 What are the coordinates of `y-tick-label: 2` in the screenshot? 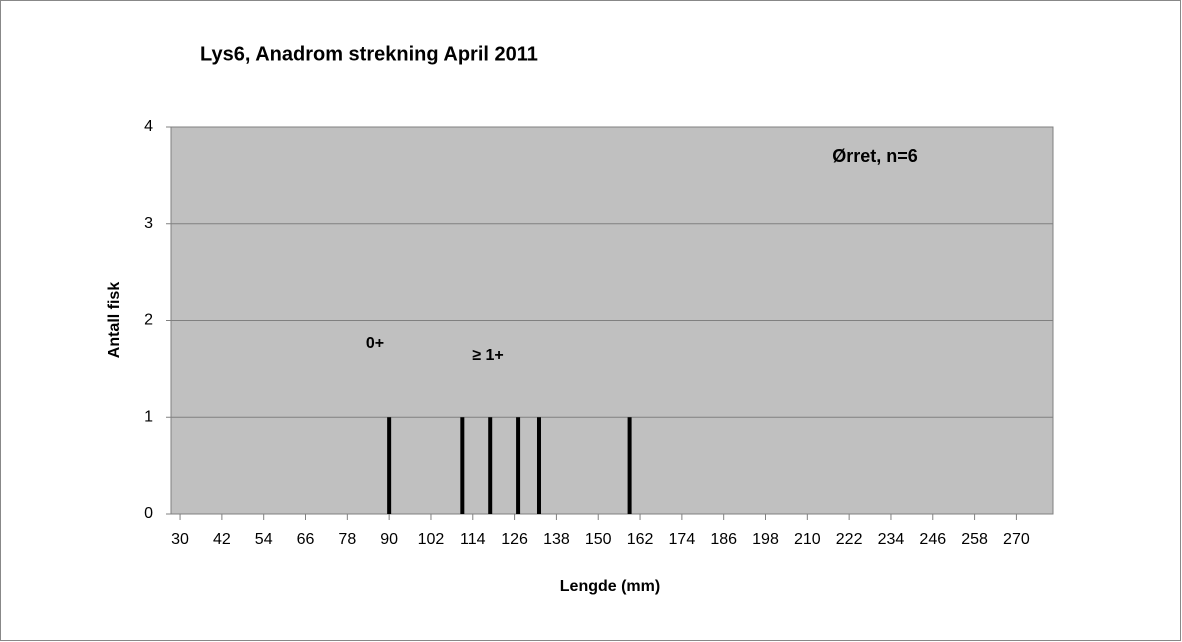 It's located at (148, 320).